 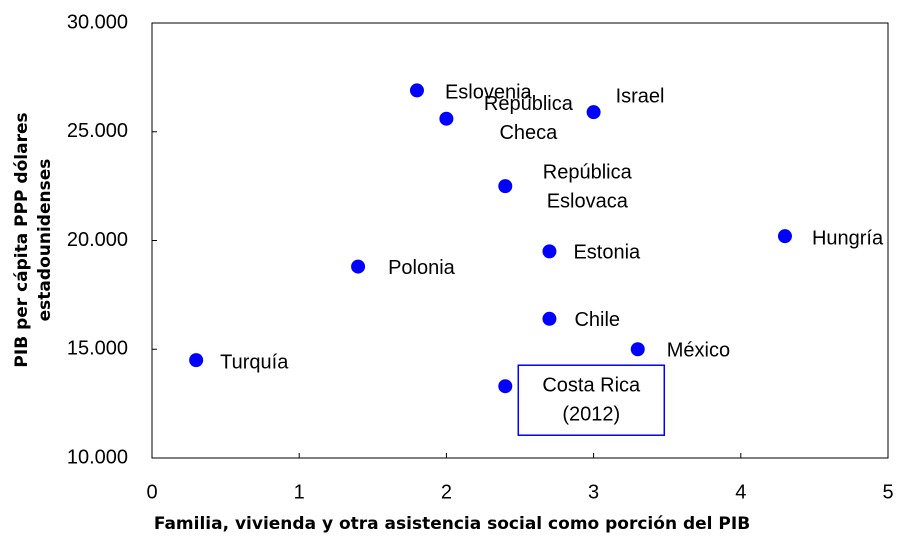 I want to click on point-label: Estonia, so click(x=607, y=253).